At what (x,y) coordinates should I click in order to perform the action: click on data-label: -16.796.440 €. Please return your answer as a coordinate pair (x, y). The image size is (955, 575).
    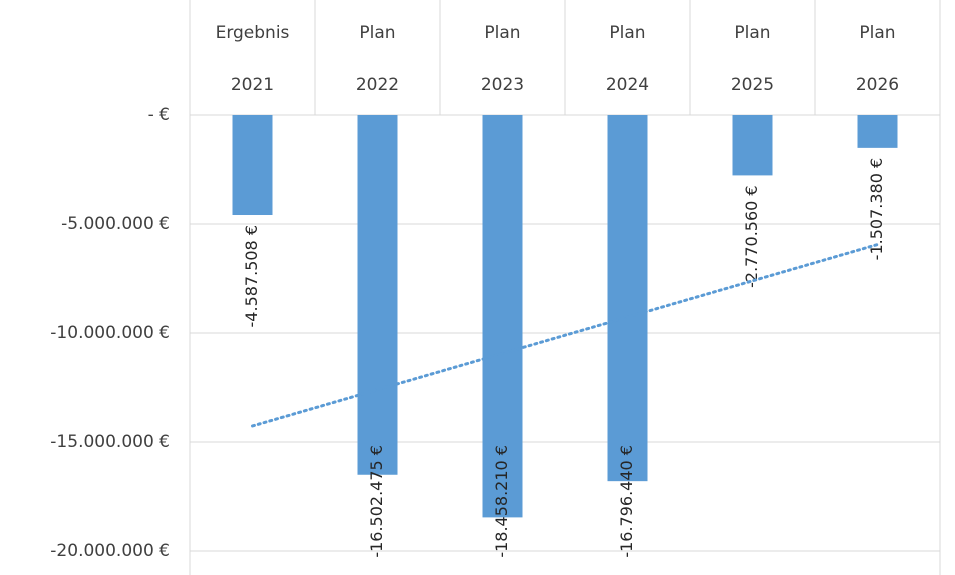
    Looking at the image, I should click on (626, 501).